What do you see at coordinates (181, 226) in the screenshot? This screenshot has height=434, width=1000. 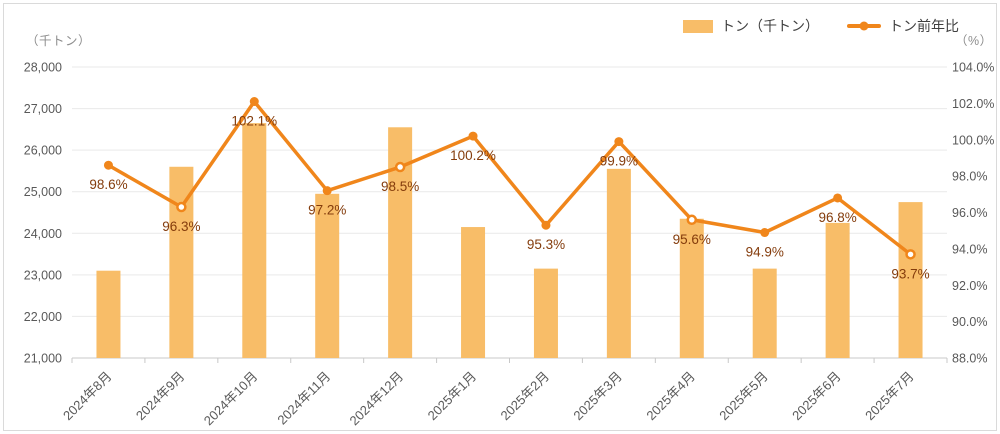 I see `point-label: 96.3%` at bounding box center [181, 226].